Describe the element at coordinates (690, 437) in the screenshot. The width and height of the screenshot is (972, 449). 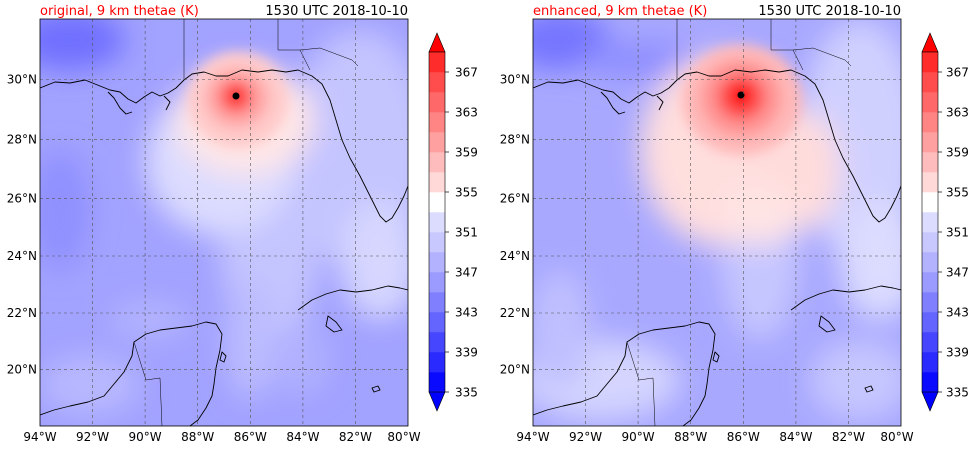
I see `lon-tick-label: 88°W` at that location.